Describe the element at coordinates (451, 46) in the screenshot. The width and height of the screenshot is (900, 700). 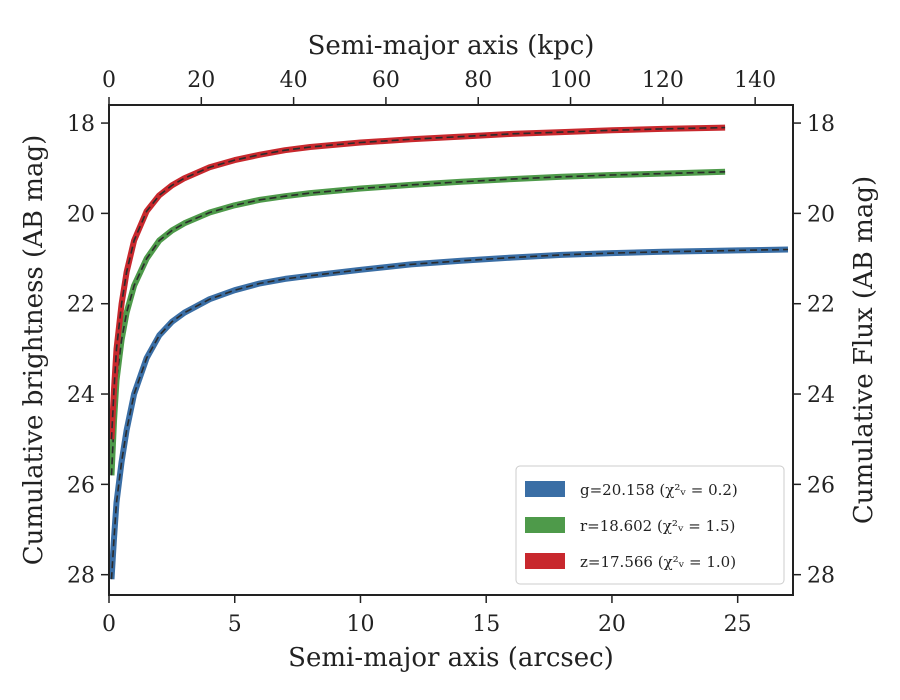
I see `x-top-axis-title: Semi-major axis (kpc)` at that location.